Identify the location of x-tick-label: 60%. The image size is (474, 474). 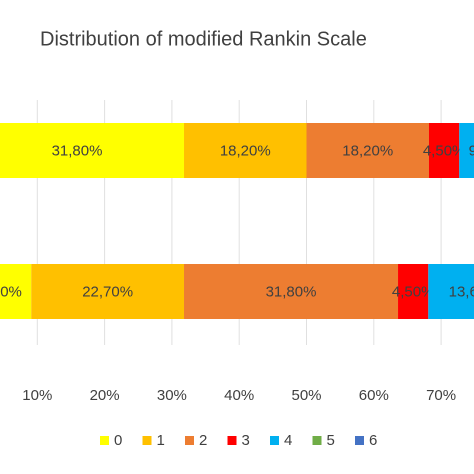
(374, 395).